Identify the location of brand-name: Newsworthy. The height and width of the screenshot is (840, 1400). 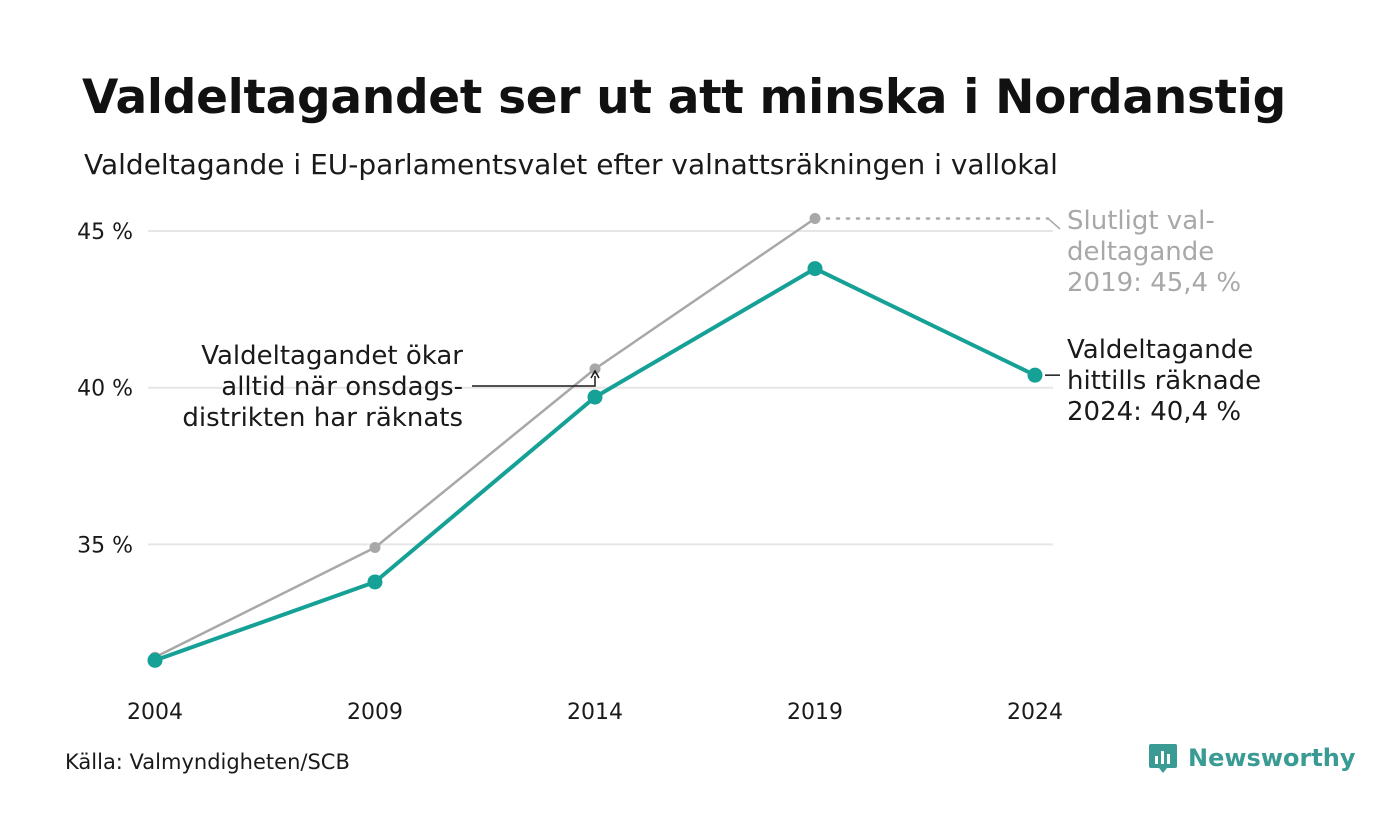
(1272, 758).